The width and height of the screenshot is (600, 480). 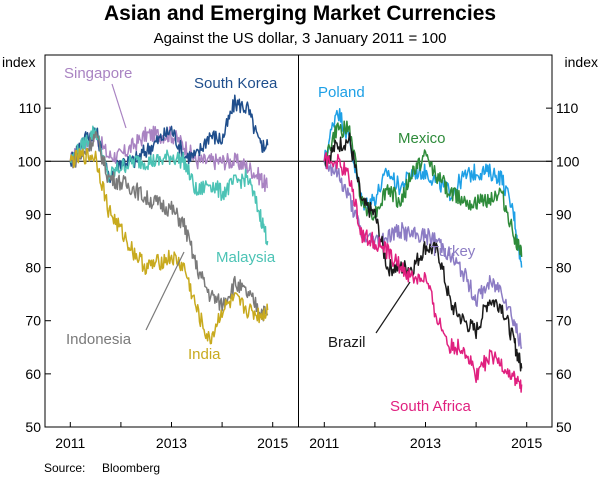 I want to click on x-tick-label-panel1: 2015, so click(x=526, y=443).